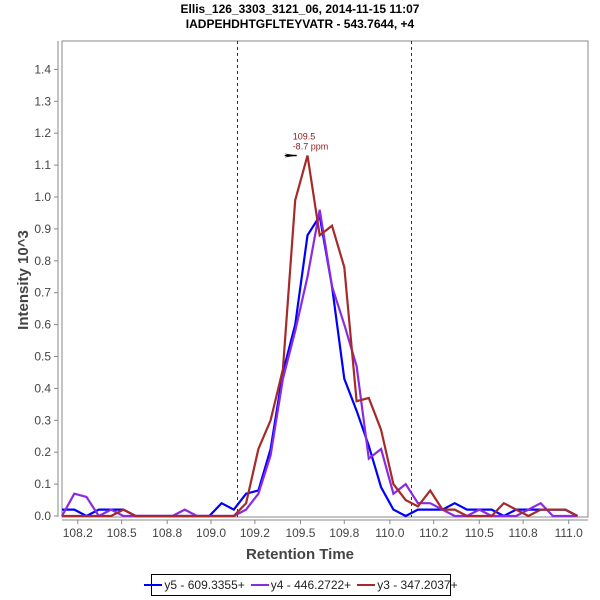  What do you see at coordinates (42, 420) in the screenshot?
I see `y-tick-label: 0.3` at bounding box center [42, 420].